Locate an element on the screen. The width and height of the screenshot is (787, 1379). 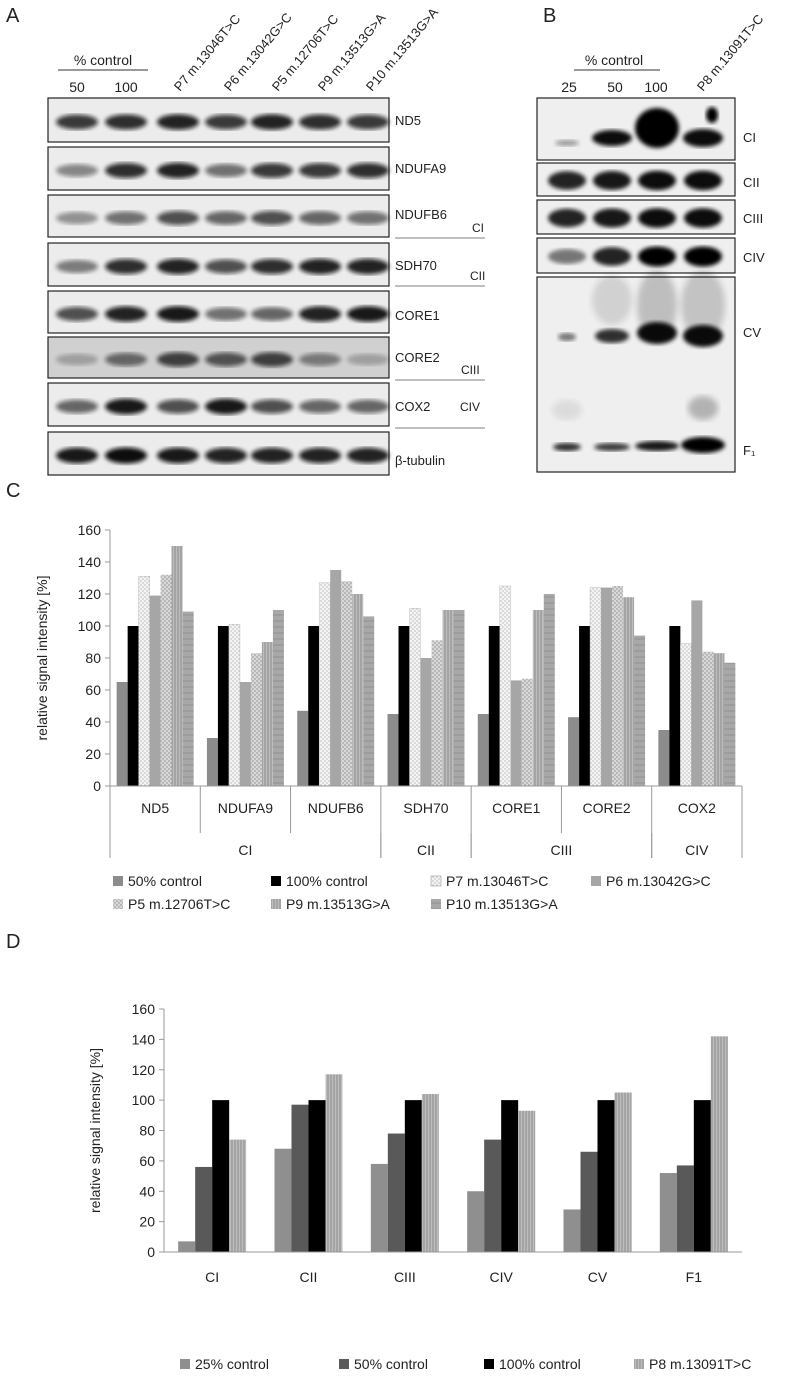
blot-a-lane-label: 100 is located at coordinates (126, 87).